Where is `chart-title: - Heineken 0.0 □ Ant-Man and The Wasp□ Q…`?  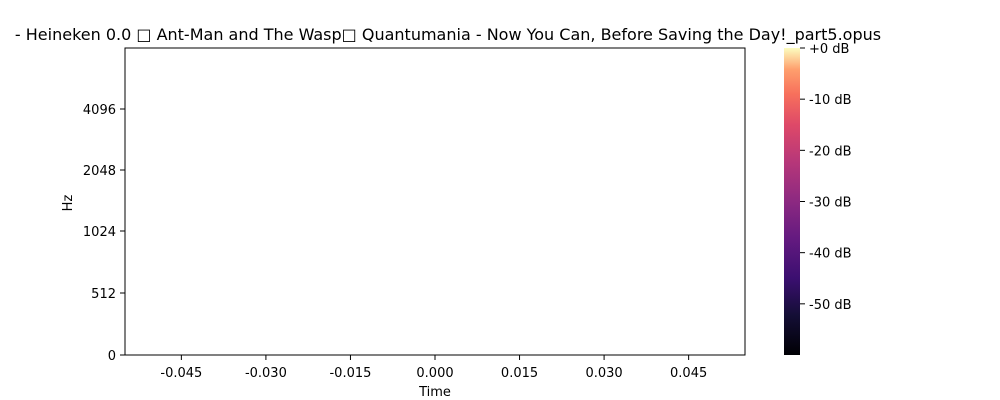 chart-title: - Heineken 0.0 □ Ant-Man and The Wasp□ Q… is located at coordinates (448, 35).